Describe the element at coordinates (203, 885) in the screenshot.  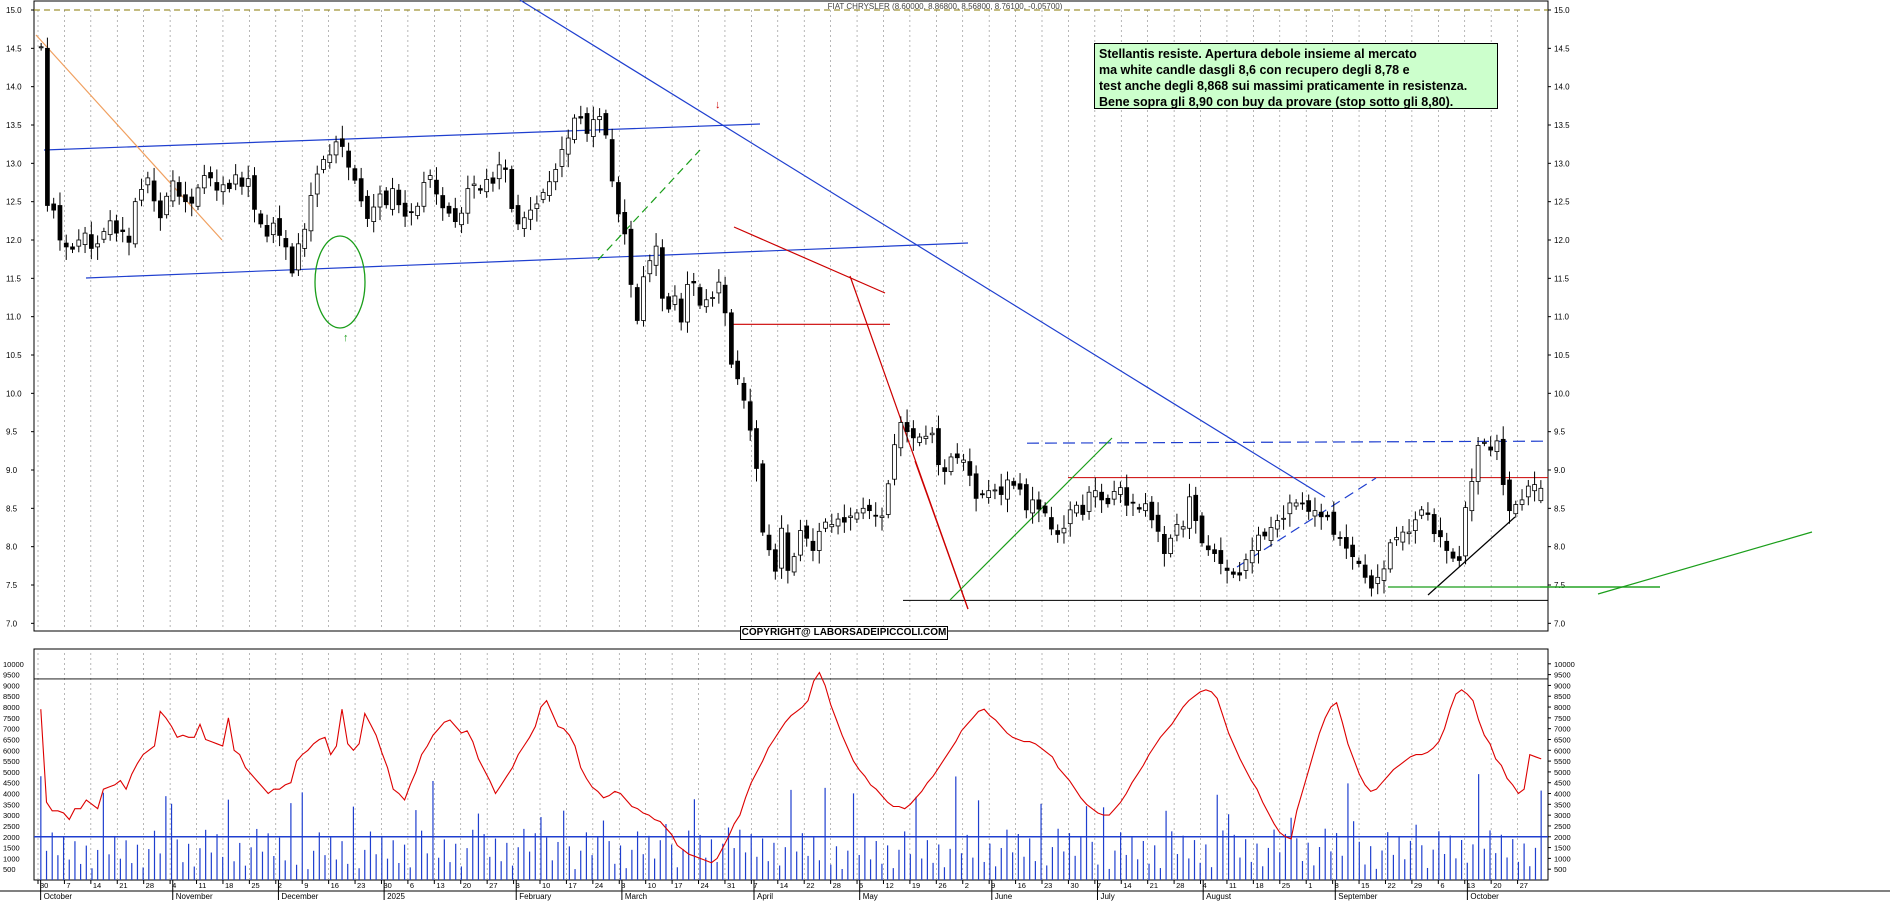
I see `x-day-label: 11` at that location.